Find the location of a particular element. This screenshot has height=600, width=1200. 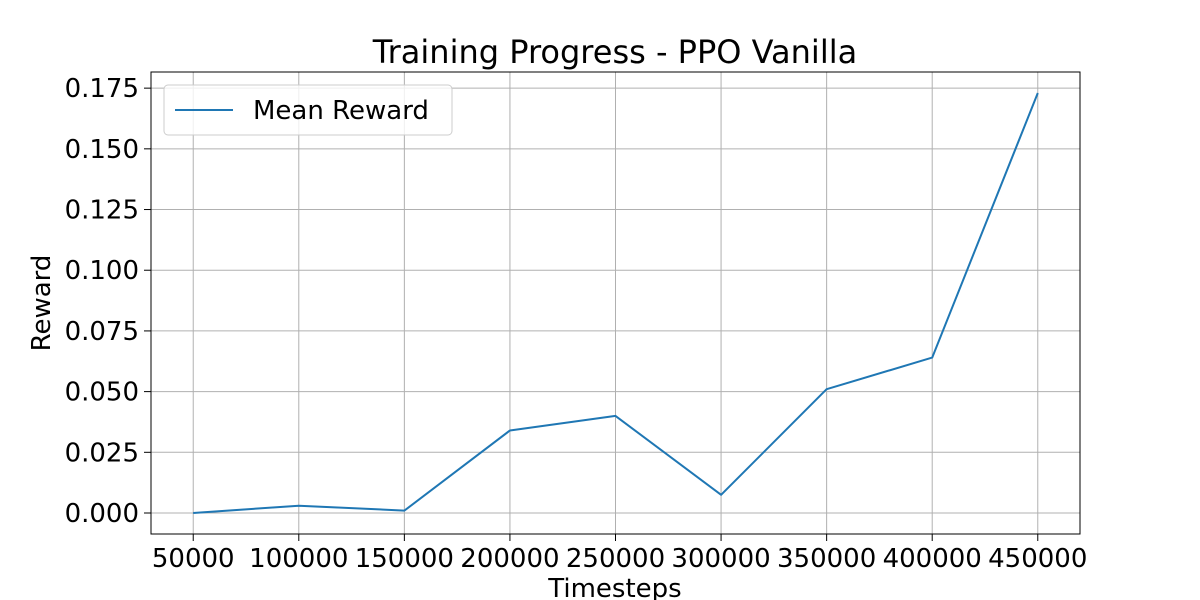

x-axis-label: Timesteps is located at coordinates (614, 587).